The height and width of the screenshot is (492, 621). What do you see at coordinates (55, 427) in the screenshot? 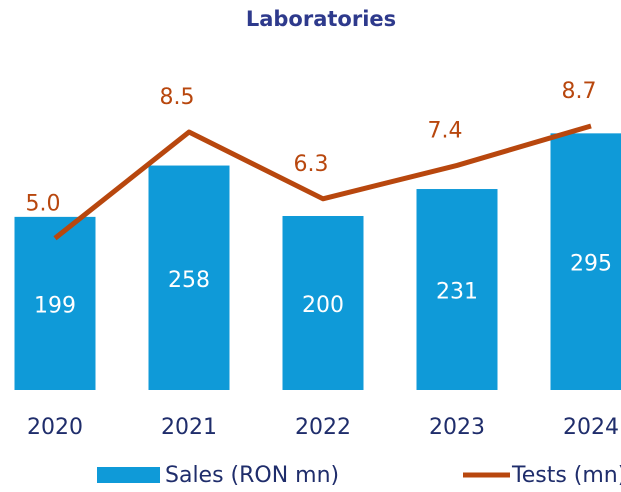
I see `x-tick-label: 2020` at bounding box center [55, 427].